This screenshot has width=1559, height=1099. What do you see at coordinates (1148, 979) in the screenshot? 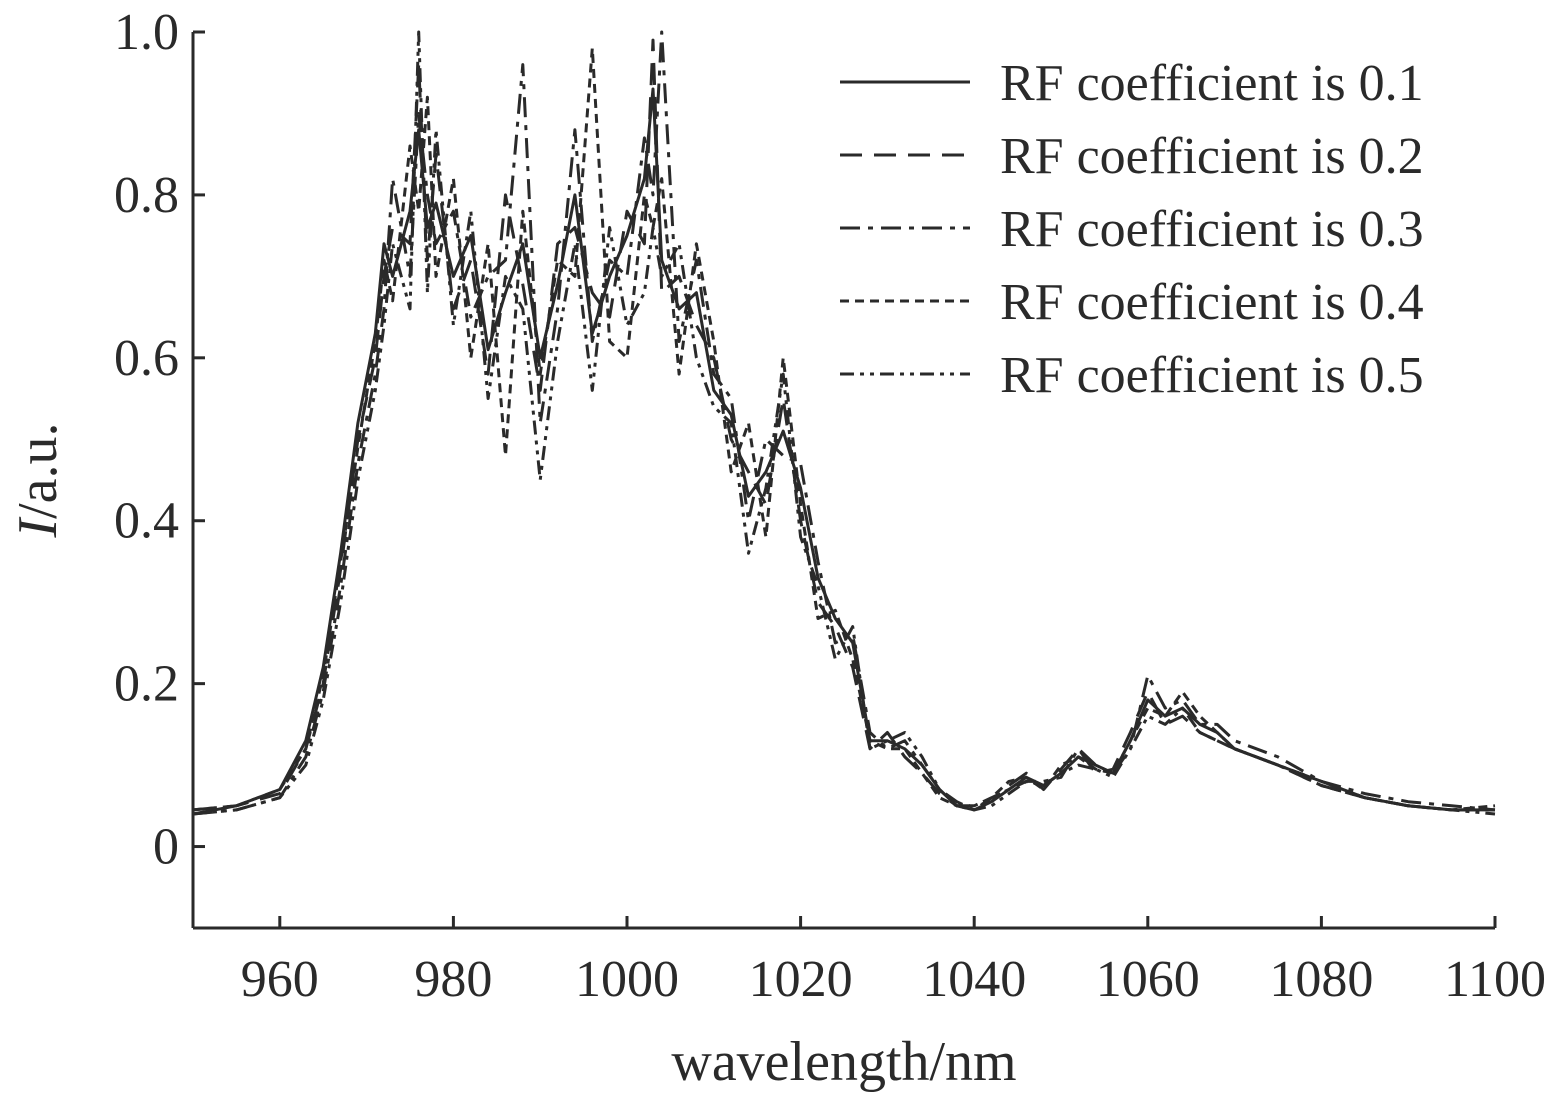
I see `x-tick-label: 1060` at bounding box center [1148, 979].